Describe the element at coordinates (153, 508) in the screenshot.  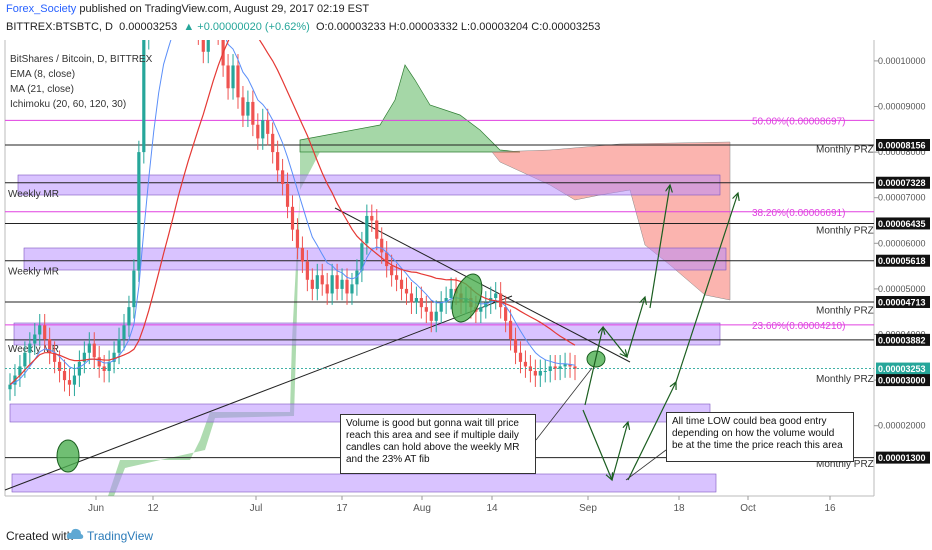
I see `x-tick-label-1: 12` at that location.